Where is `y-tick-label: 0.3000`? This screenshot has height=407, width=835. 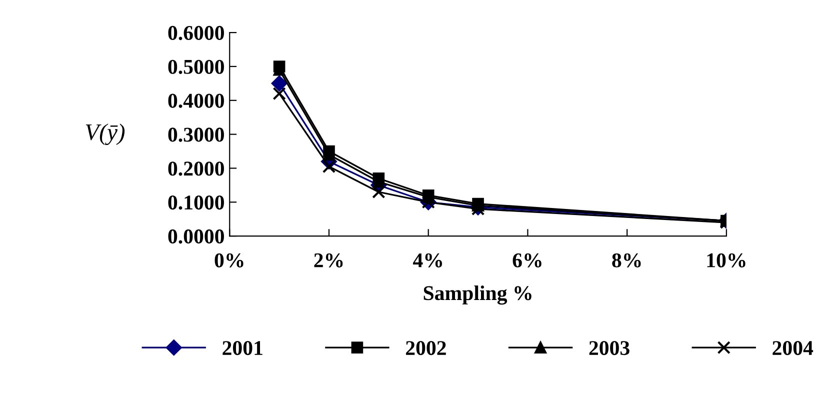 y-tick-label: 0.3000 is located at coordinates (196, 135).